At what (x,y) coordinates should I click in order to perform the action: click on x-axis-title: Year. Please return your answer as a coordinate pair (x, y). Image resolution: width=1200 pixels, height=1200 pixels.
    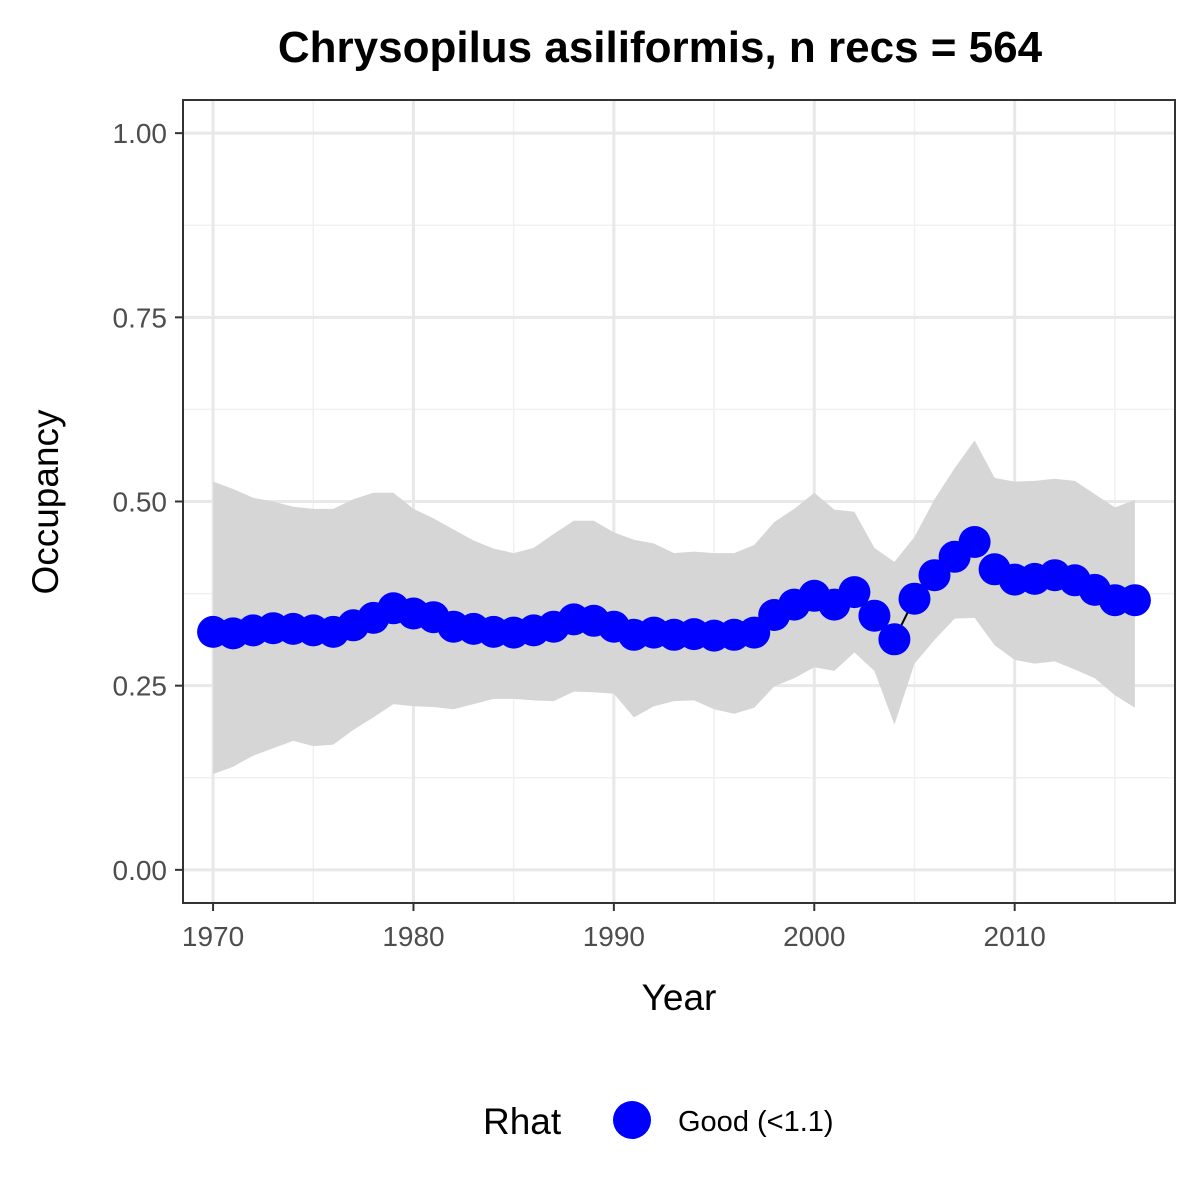
    Looking at the image, I should click on (679, 997).